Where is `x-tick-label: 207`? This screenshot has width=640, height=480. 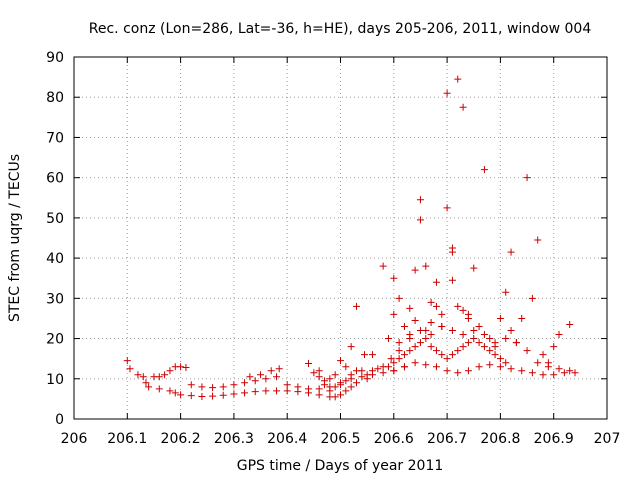
x-tick-label: 207 is located at coordinates (607, 439).